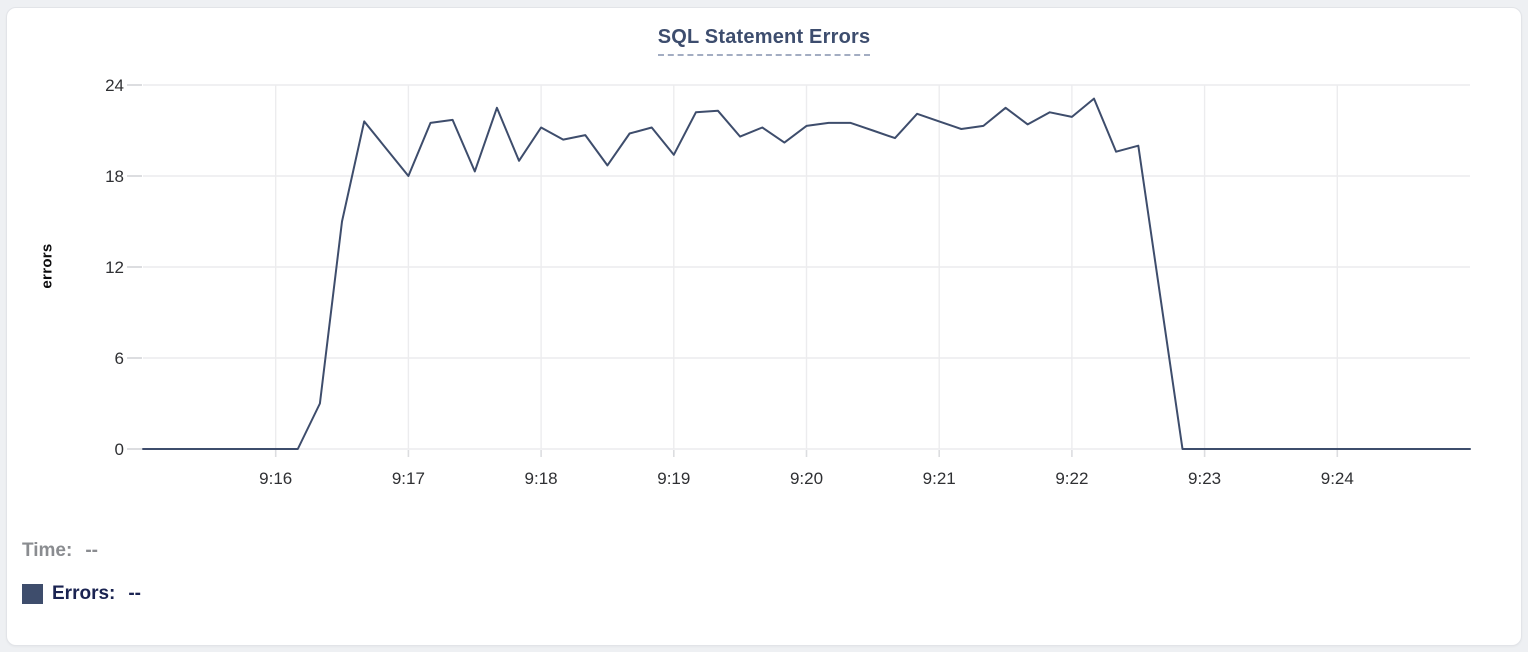 The width and height of the screenshot is (1528, 652). I want to click on y-tick-label: 24, so click(114, 85).